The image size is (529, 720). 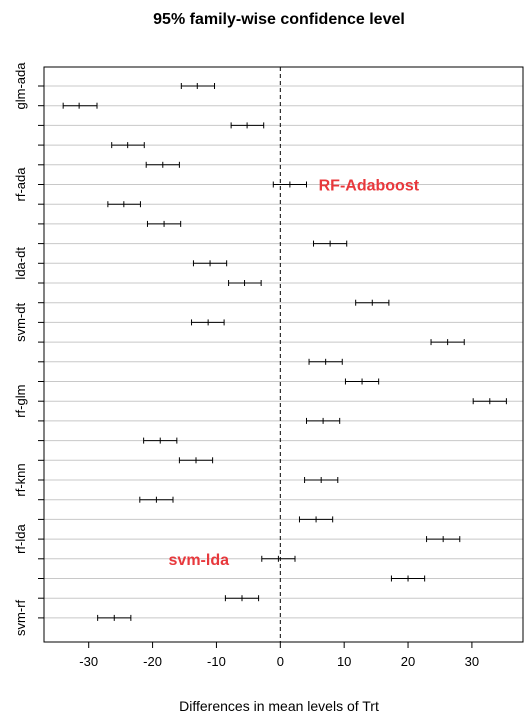 I want to click on x-tick-label: -20, so click(x=152, y=661).